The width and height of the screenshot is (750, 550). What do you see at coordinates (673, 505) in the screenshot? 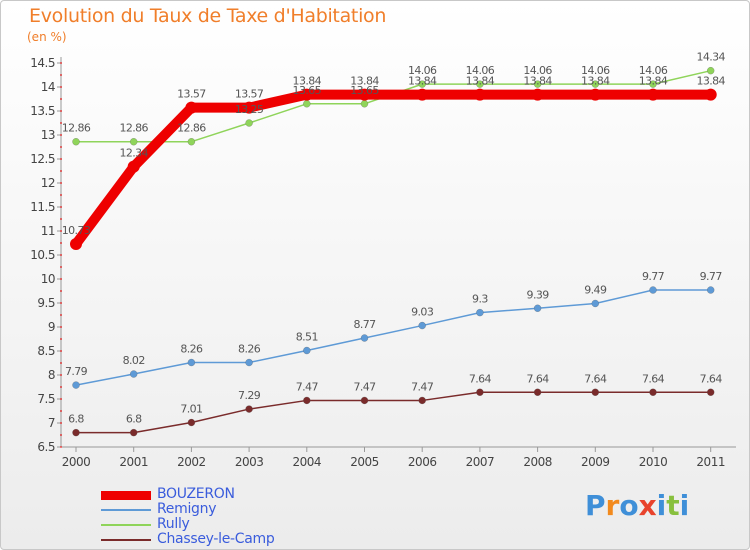
I see `logo-letter: t` at bounding box center [673, 505].